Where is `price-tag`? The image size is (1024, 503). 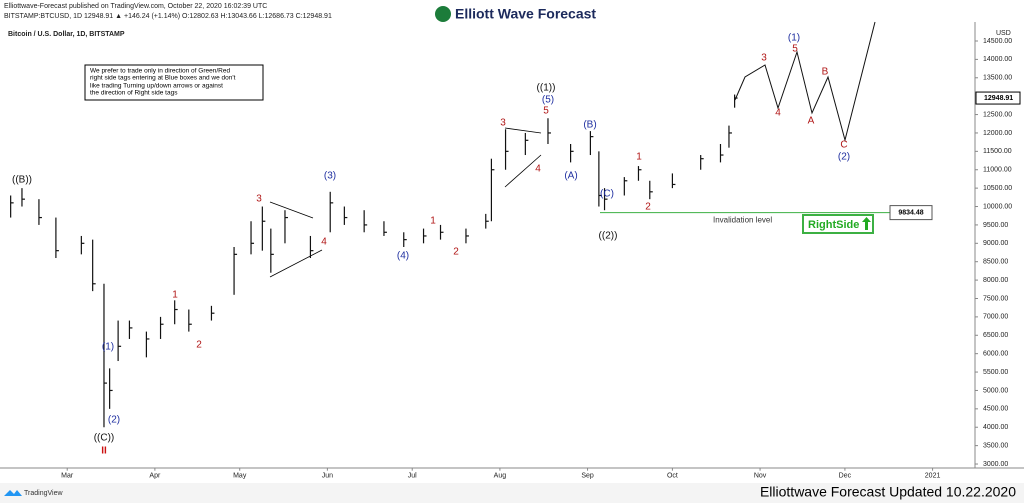
price-tag is located at coordinates (998, 98).